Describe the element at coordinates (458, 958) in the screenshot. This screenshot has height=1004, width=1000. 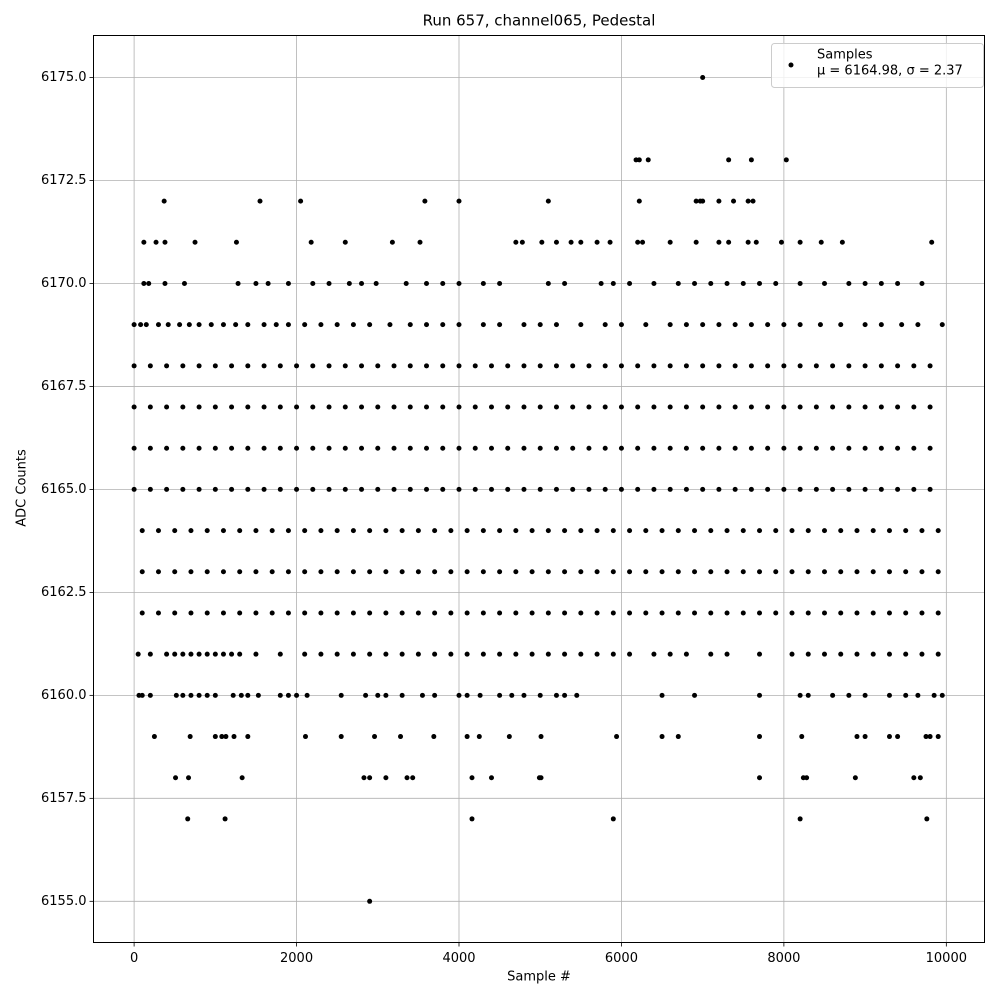
I see `x-tick-label: 4000` at that location.